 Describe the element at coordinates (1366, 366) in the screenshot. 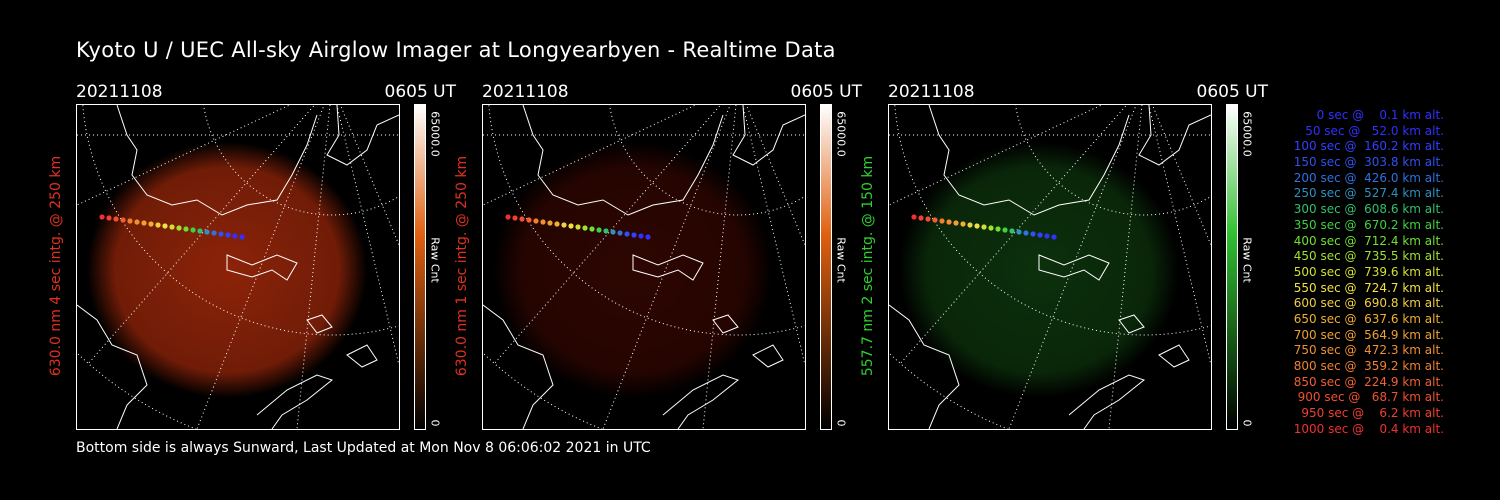

I see `legend-item: 800 sec @ 359.2 km alt.` at that location.